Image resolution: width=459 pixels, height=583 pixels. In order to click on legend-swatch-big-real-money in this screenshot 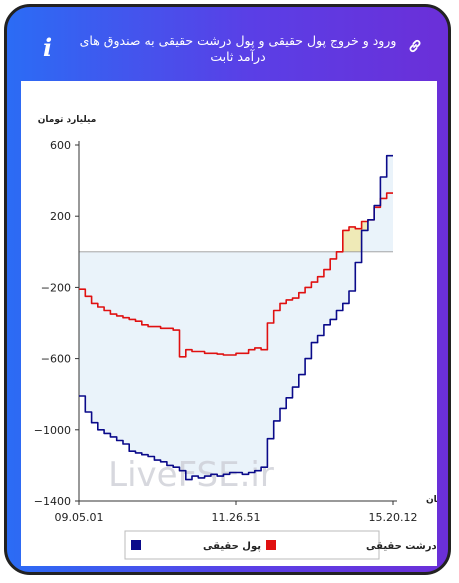, I will do `click(271, 545)`.